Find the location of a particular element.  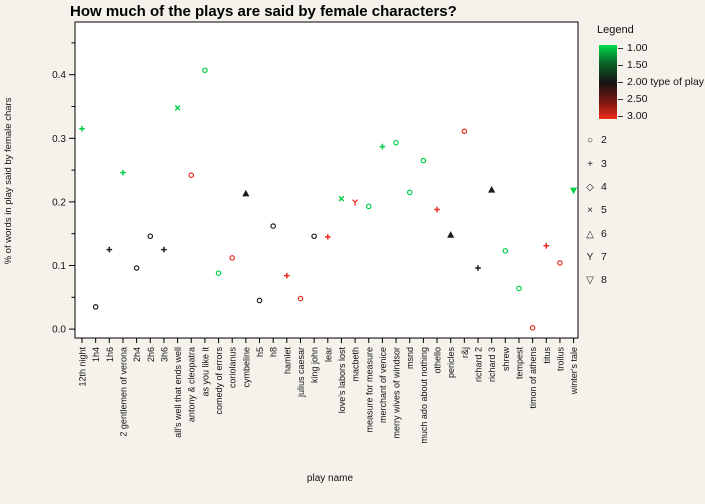

legend-scale-tick-label: 1.00 is located at coordinates (637, 48).